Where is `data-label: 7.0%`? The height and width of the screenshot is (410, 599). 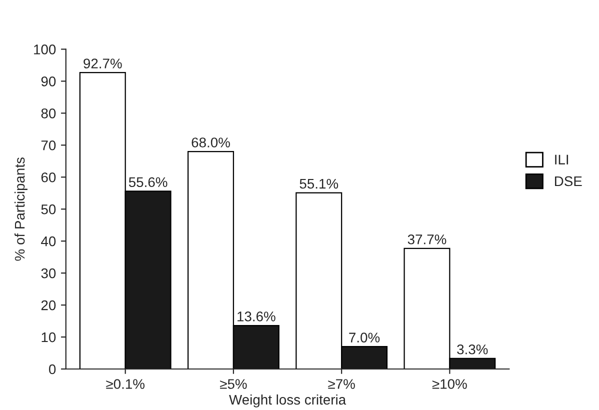 data-label: 7.0% is located at coordinates (364, 337).